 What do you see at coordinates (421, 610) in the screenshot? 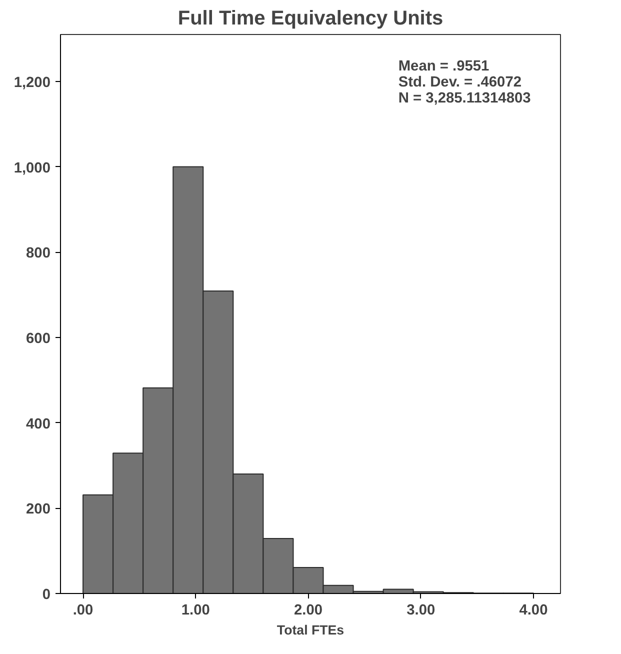
I see `x-tick-label: 3.00` at bounding box center [421, 610].